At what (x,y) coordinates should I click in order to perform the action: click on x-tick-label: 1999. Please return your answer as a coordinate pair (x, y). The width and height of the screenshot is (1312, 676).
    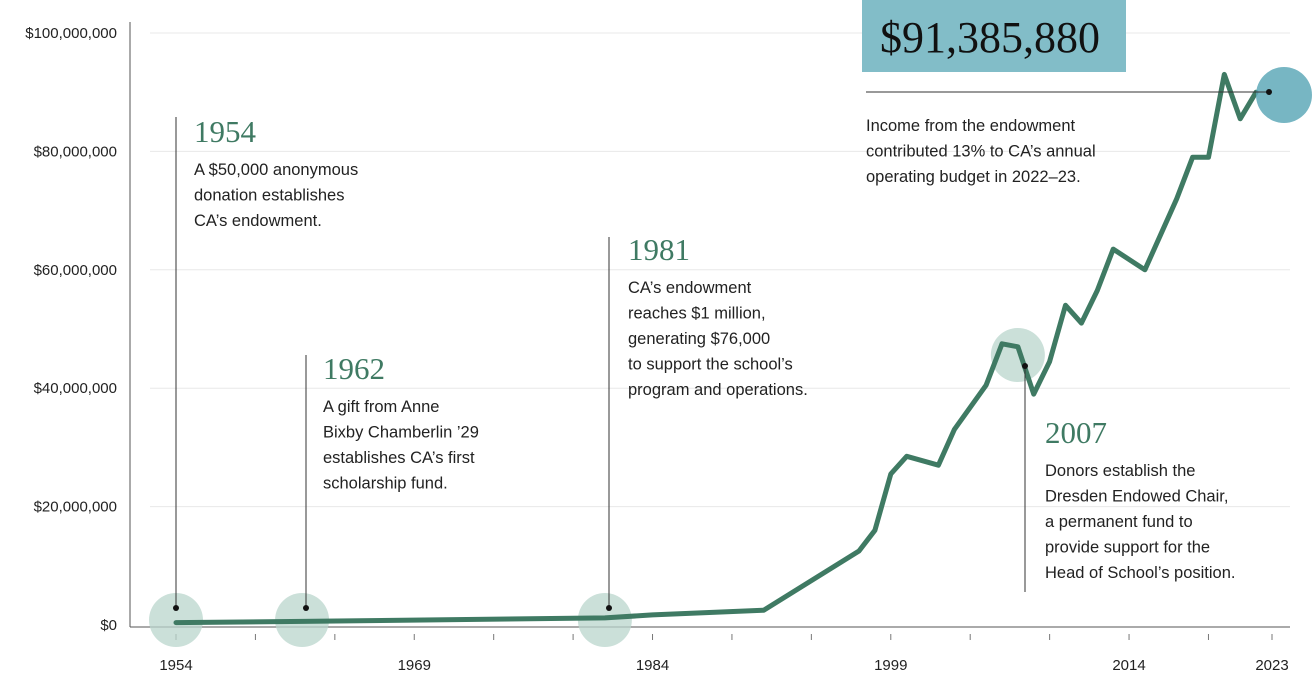
    Looking at the image, I should click on (890, 665).